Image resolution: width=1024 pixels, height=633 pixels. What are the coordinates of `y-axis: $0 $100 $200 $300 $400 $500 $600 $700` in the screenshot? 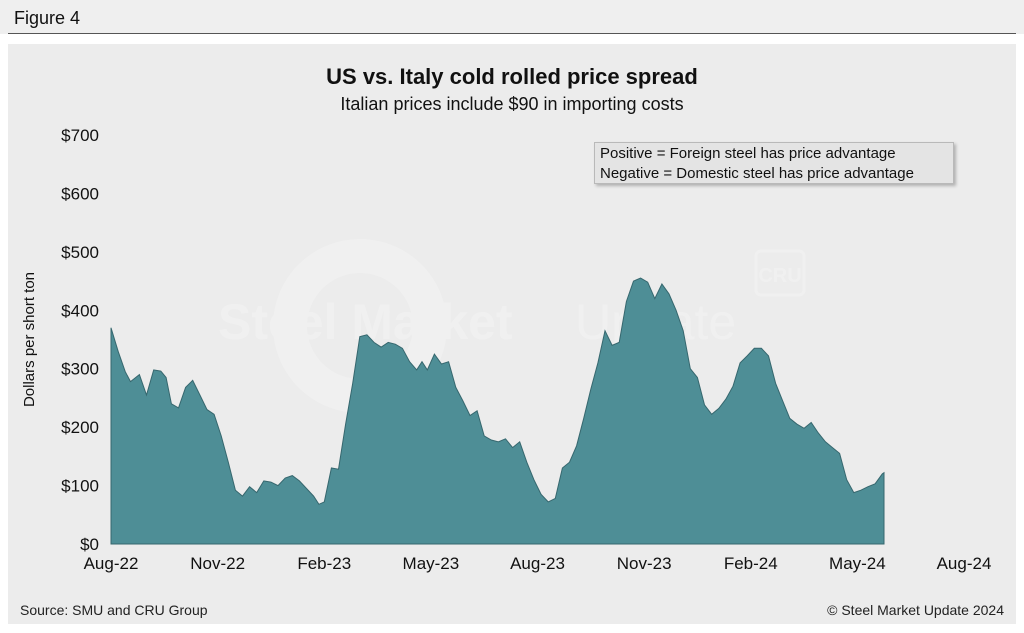 It's located at (80, 340).